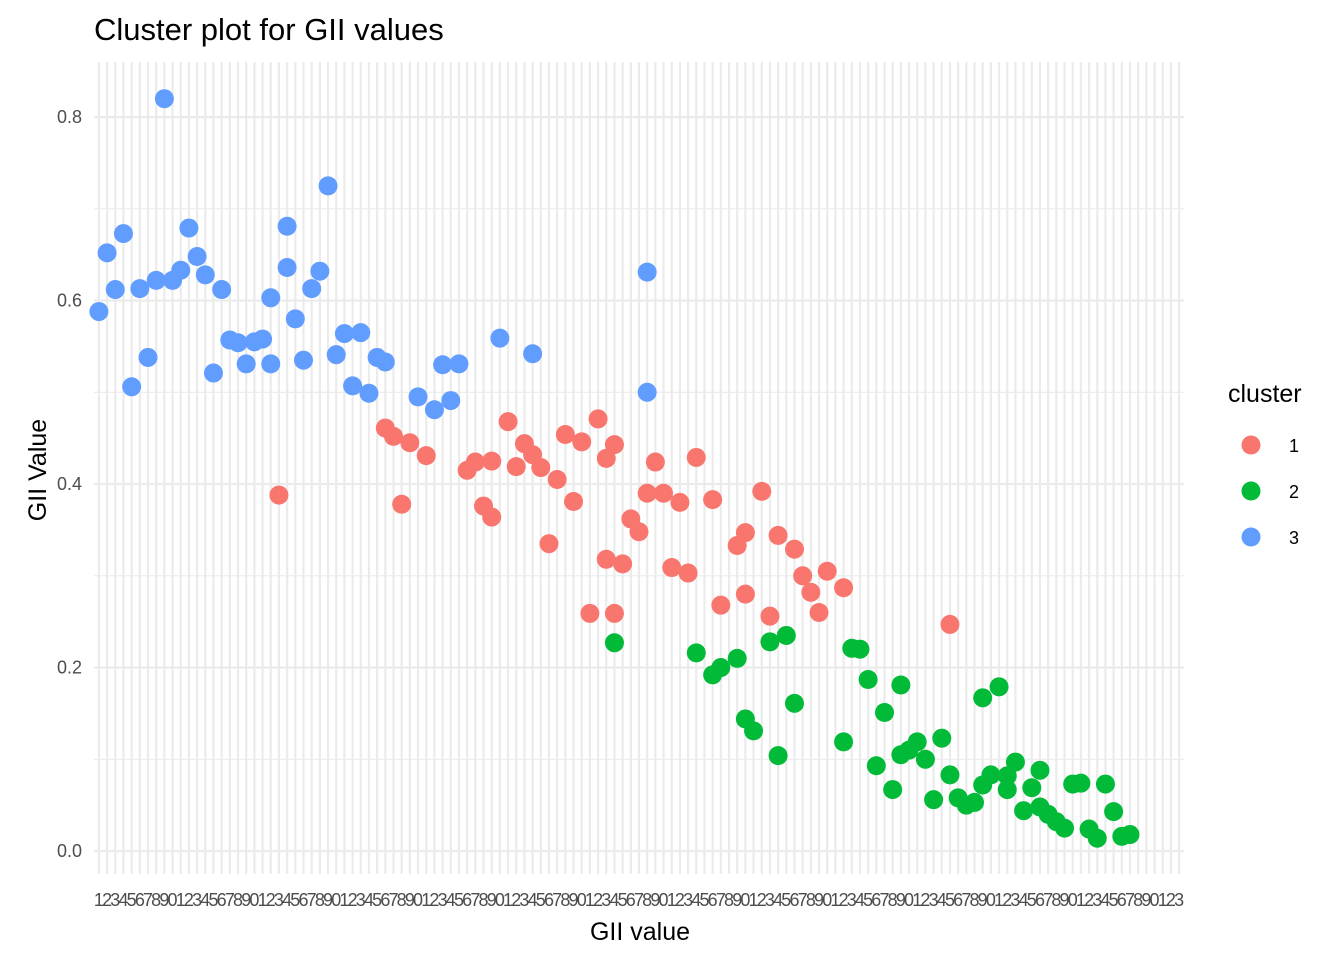 The image size is (1344, 960). What do you see at coordinates (69, 484) in the screenshot?
I see `y-axis-ticks: 0.0 0.2 0.4 0.6 0.8` at bounding box center [69, 484].